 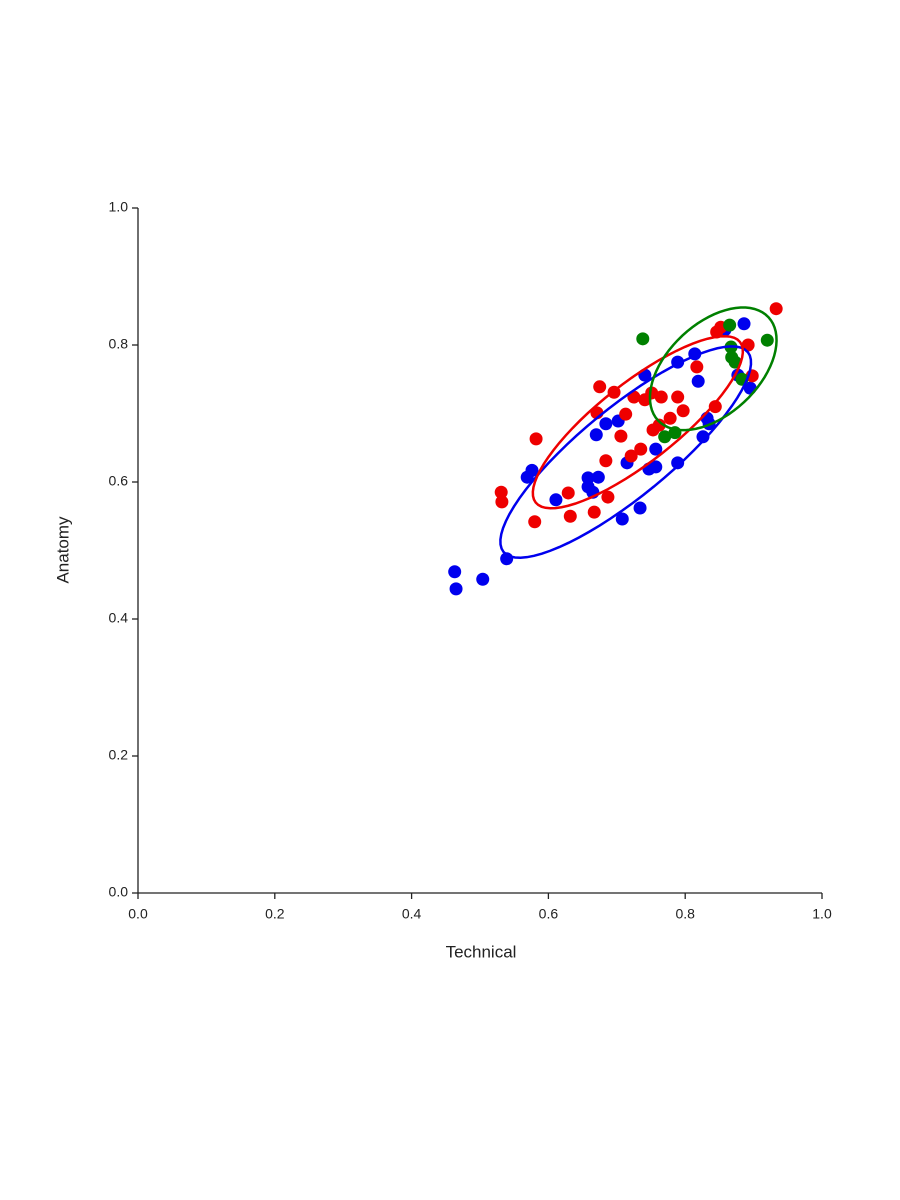 What do you see at coordinates (412, 914) in the screenshot?
I see `x-tick-label: 0.4` at bounding box center [412, 914].